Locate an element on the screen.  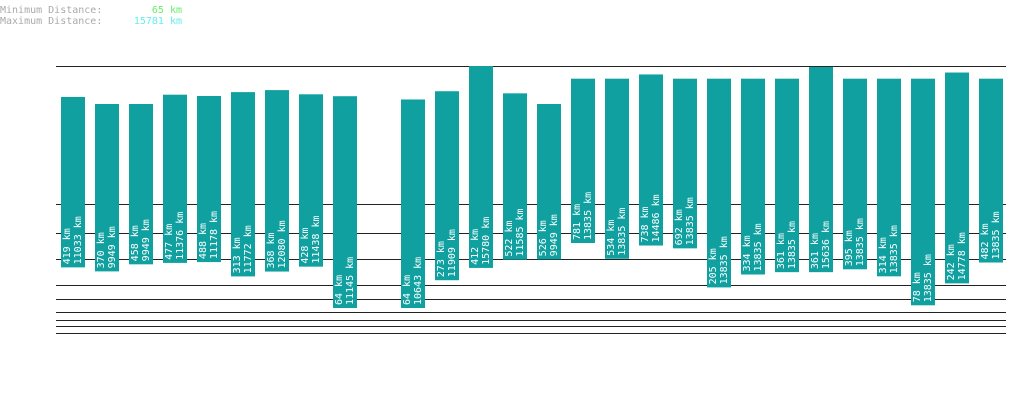
bar-label: 334 km is located at coordinates (747, 253).